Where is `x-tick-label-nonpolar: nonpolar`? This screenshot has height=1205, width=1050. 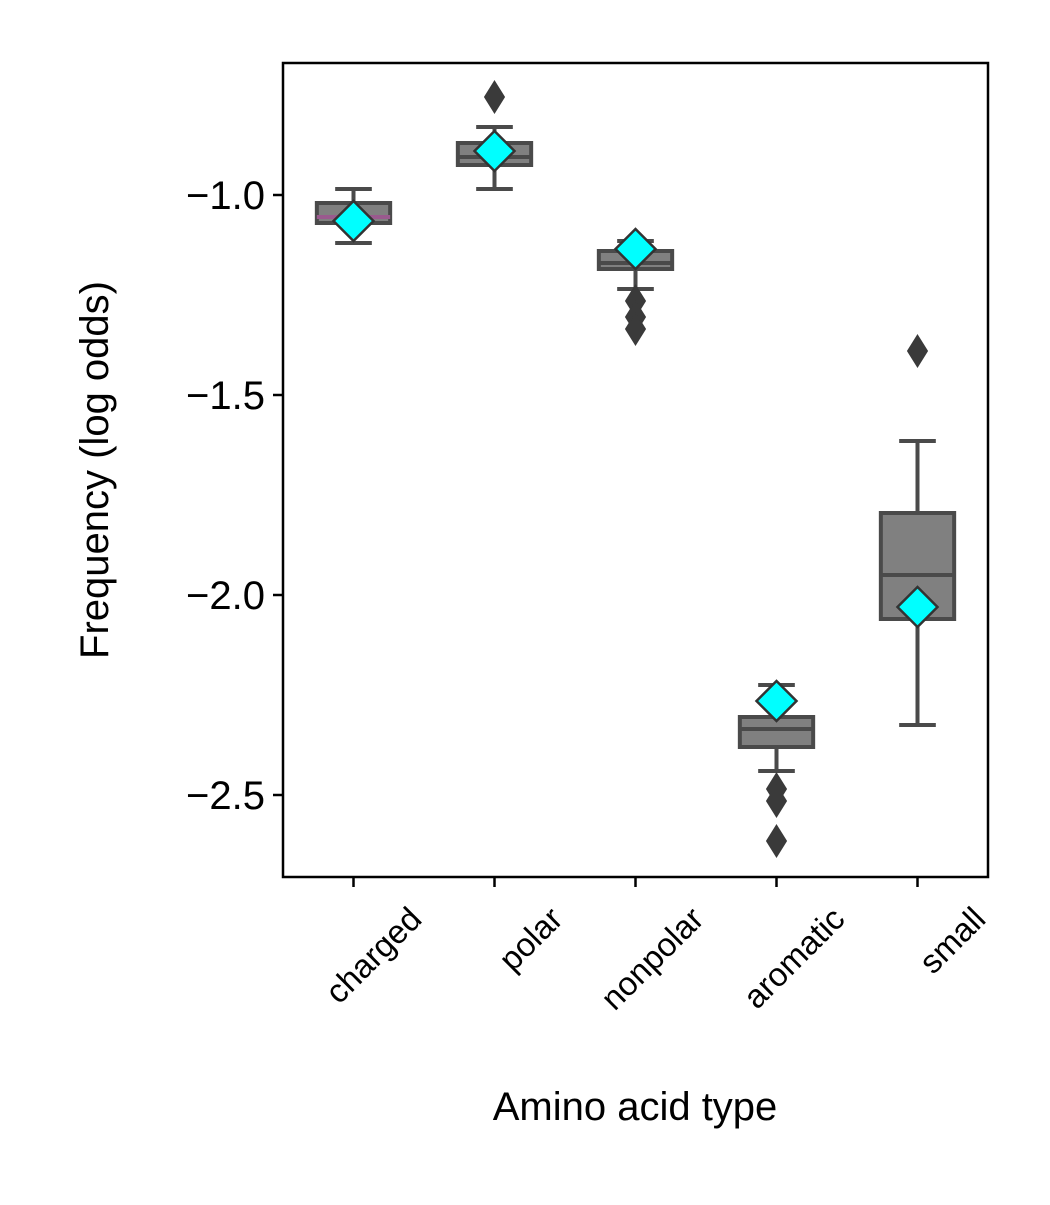
x-tick-label-nonpolar: nonpolar is located at coordinates (651, 958).